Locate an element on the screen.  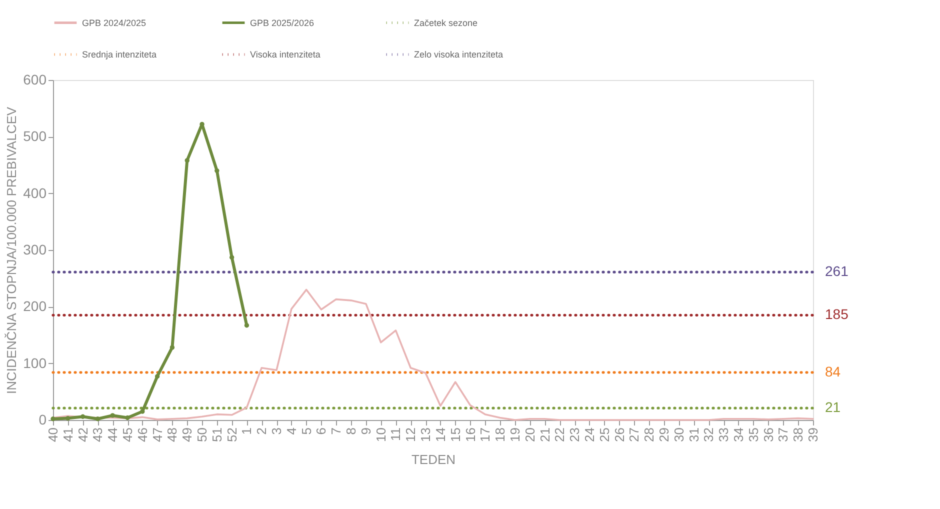
y-tick-label: 300 is located at coordinates (35, 250).